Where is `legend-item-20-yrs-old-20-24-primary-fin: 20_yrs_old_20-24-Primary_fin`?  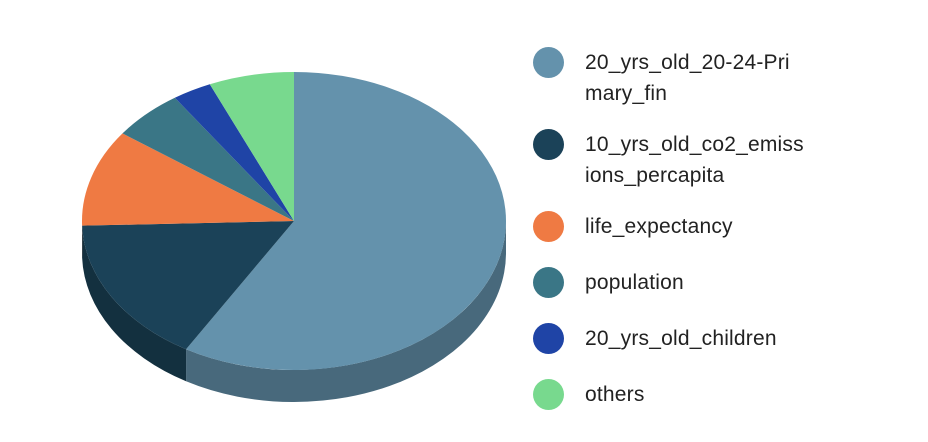
legend-item-20-yrs-old-20-24-primary-fin: 20_yrs_old_20-24-Primary_fin is located at coordinates (723, 78).